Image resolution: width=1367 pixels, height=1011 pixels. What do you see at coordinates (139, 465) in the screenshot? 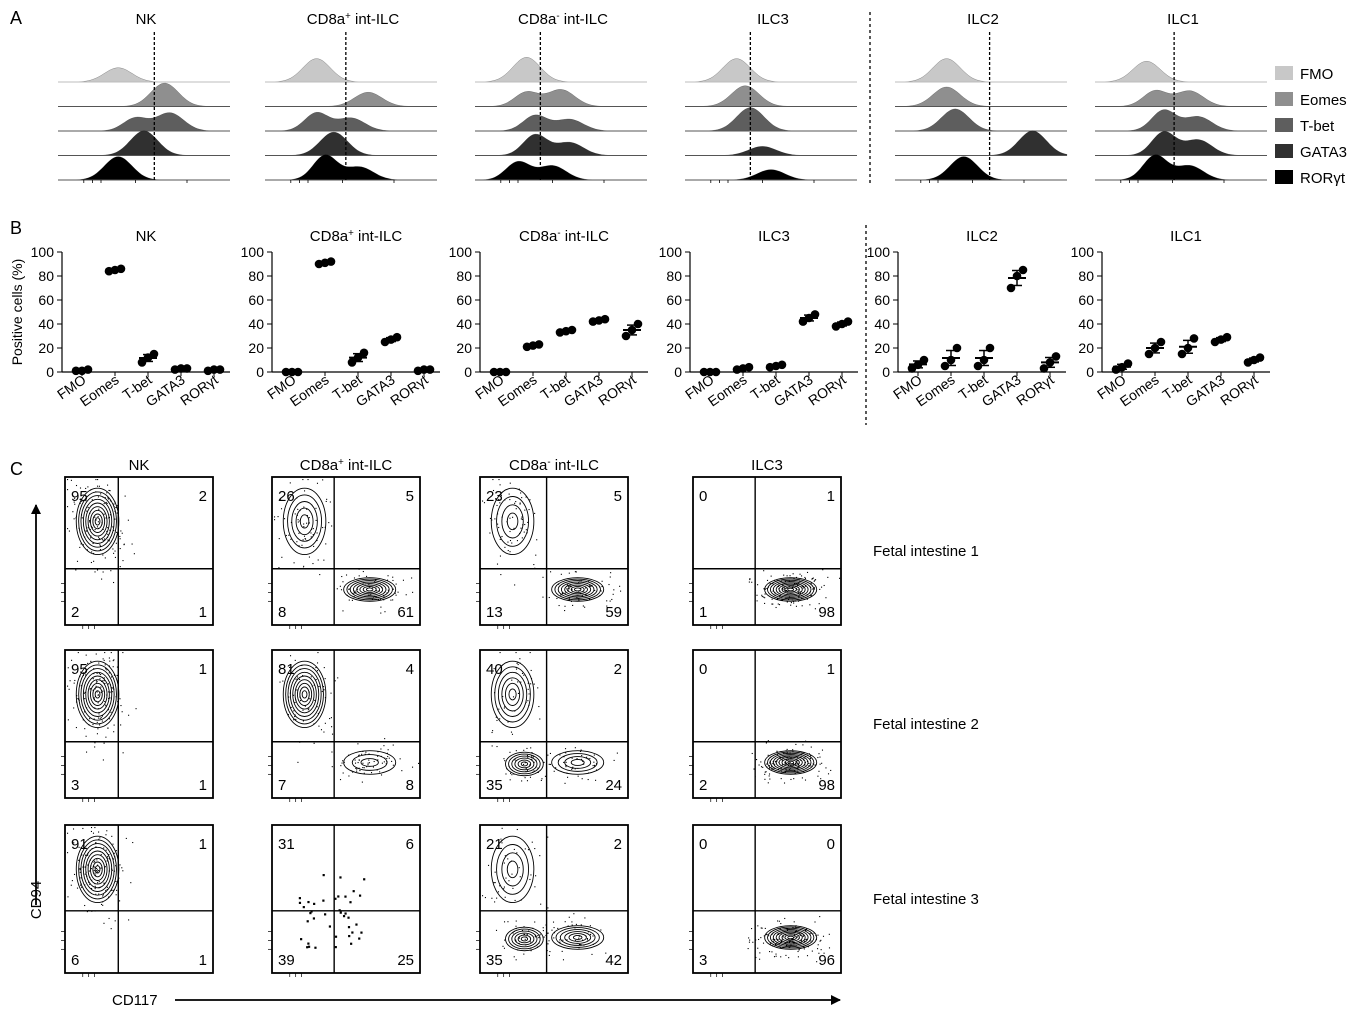
I see `contour-column-title: NK` at bounding box center [139, 465].